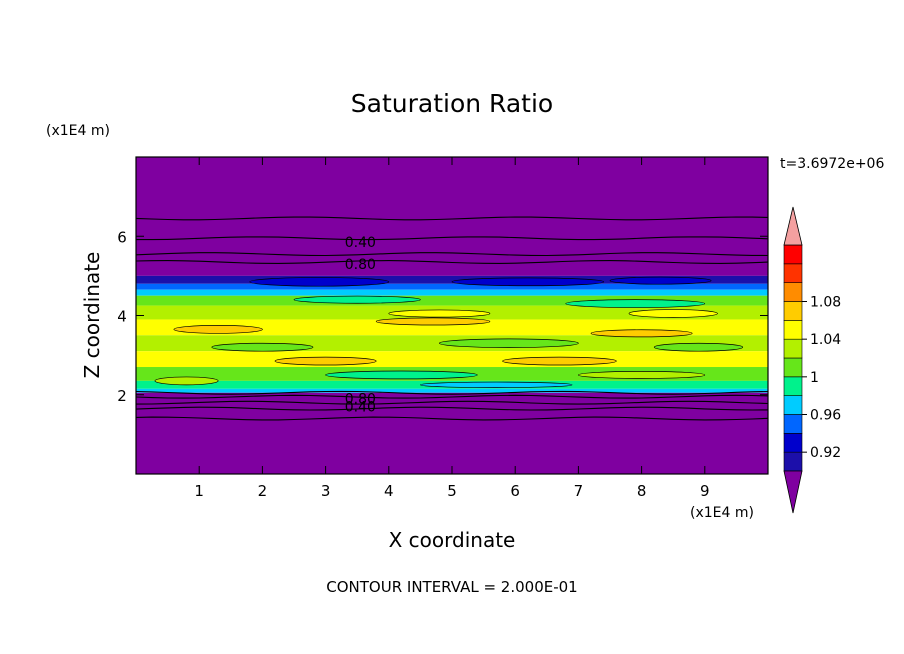 This screenshot has height=654, width=904. Describe the element at coordinates (825, 416) in the screenshot. I see `colorbar-label: 0.96` at that location.